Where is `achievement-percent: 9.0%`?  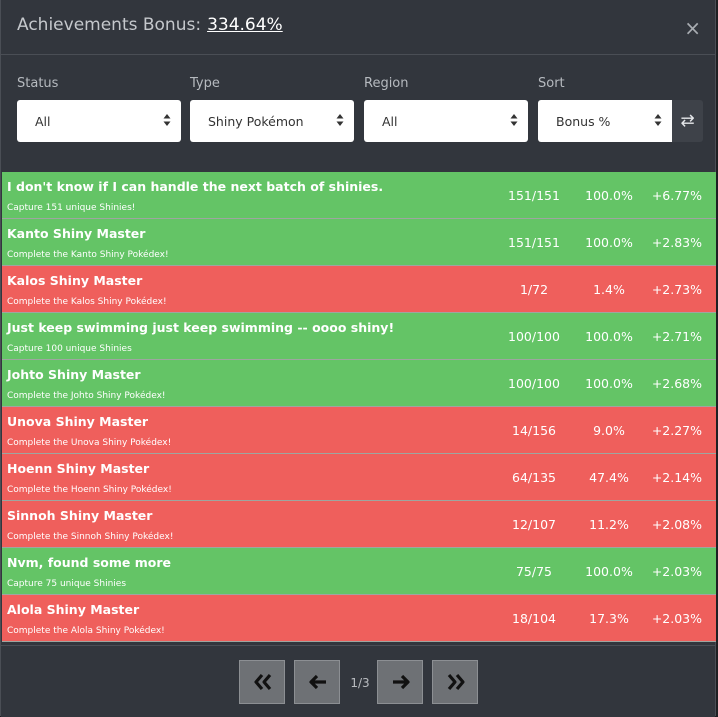
achievement-percent: 9.0% is located at coordinates (609, 430).